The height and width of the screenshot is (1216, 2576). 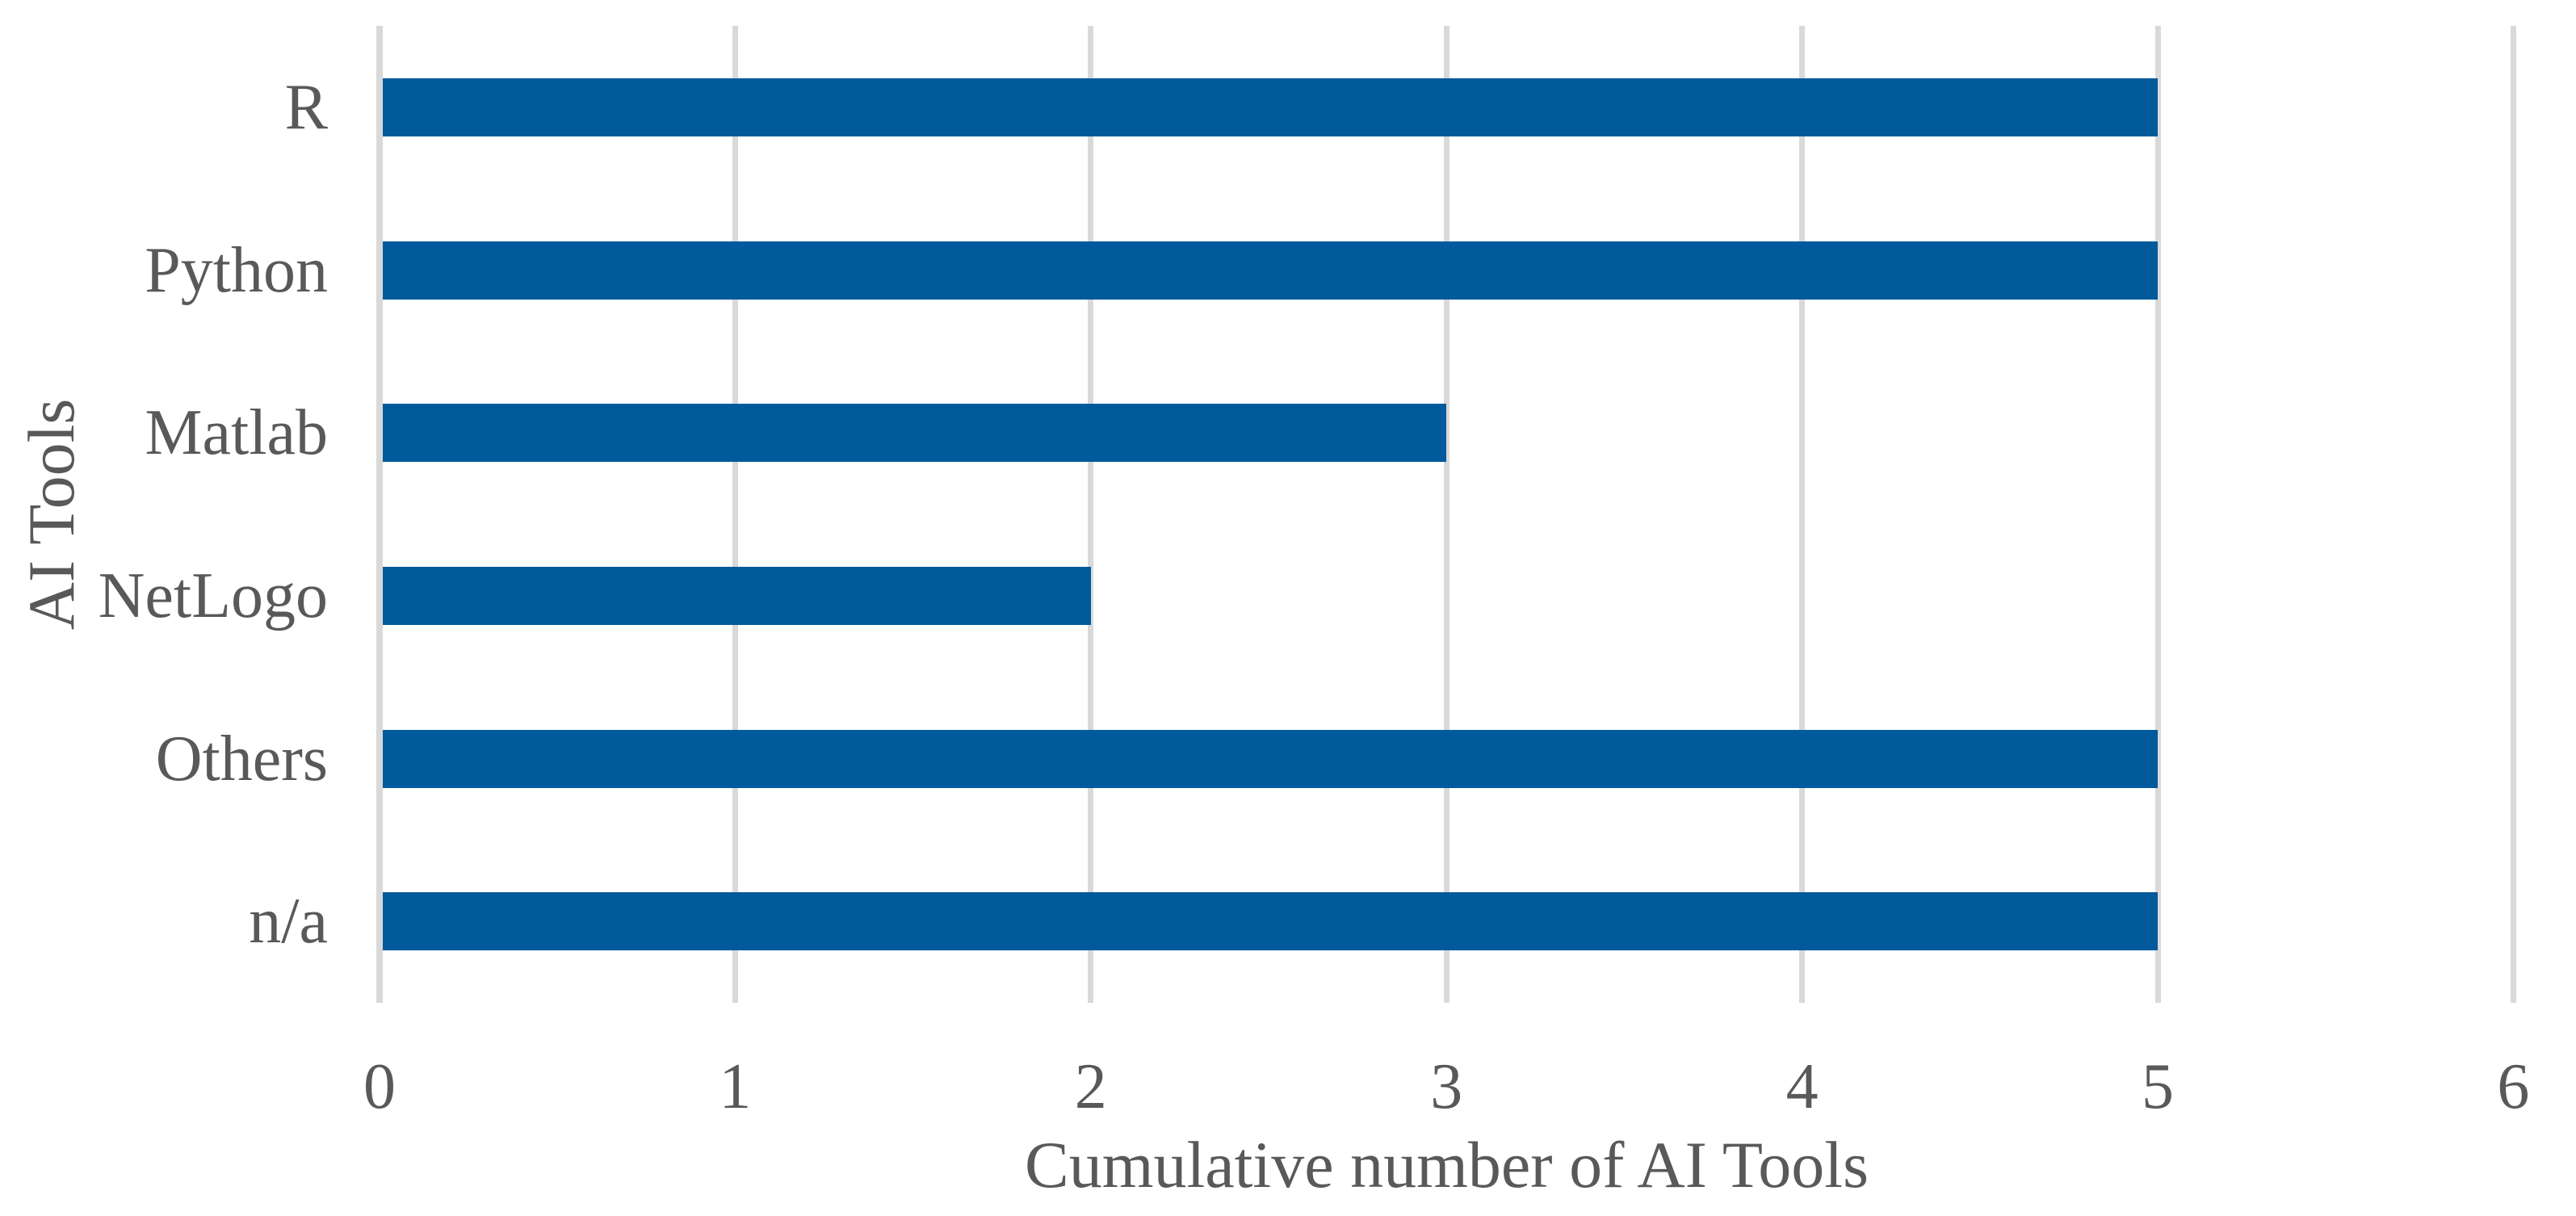 I want to click on category-label-NetLogo: NetLogo, so click(x=213, y=595).